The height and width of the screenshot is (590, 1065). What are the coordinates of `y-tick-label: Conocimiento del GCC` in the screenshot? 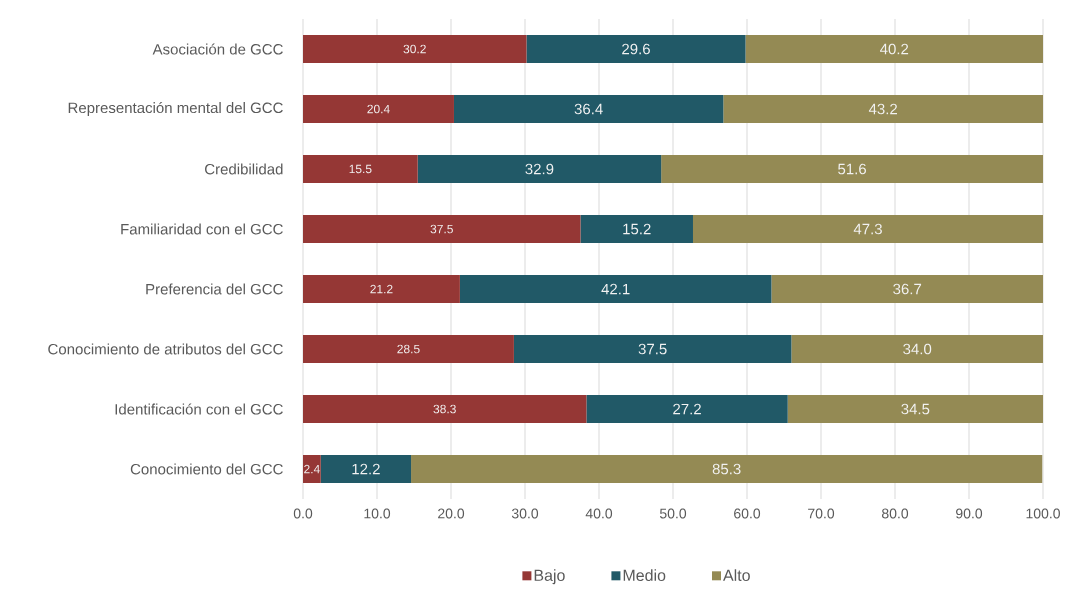 It's located at (206, 469).